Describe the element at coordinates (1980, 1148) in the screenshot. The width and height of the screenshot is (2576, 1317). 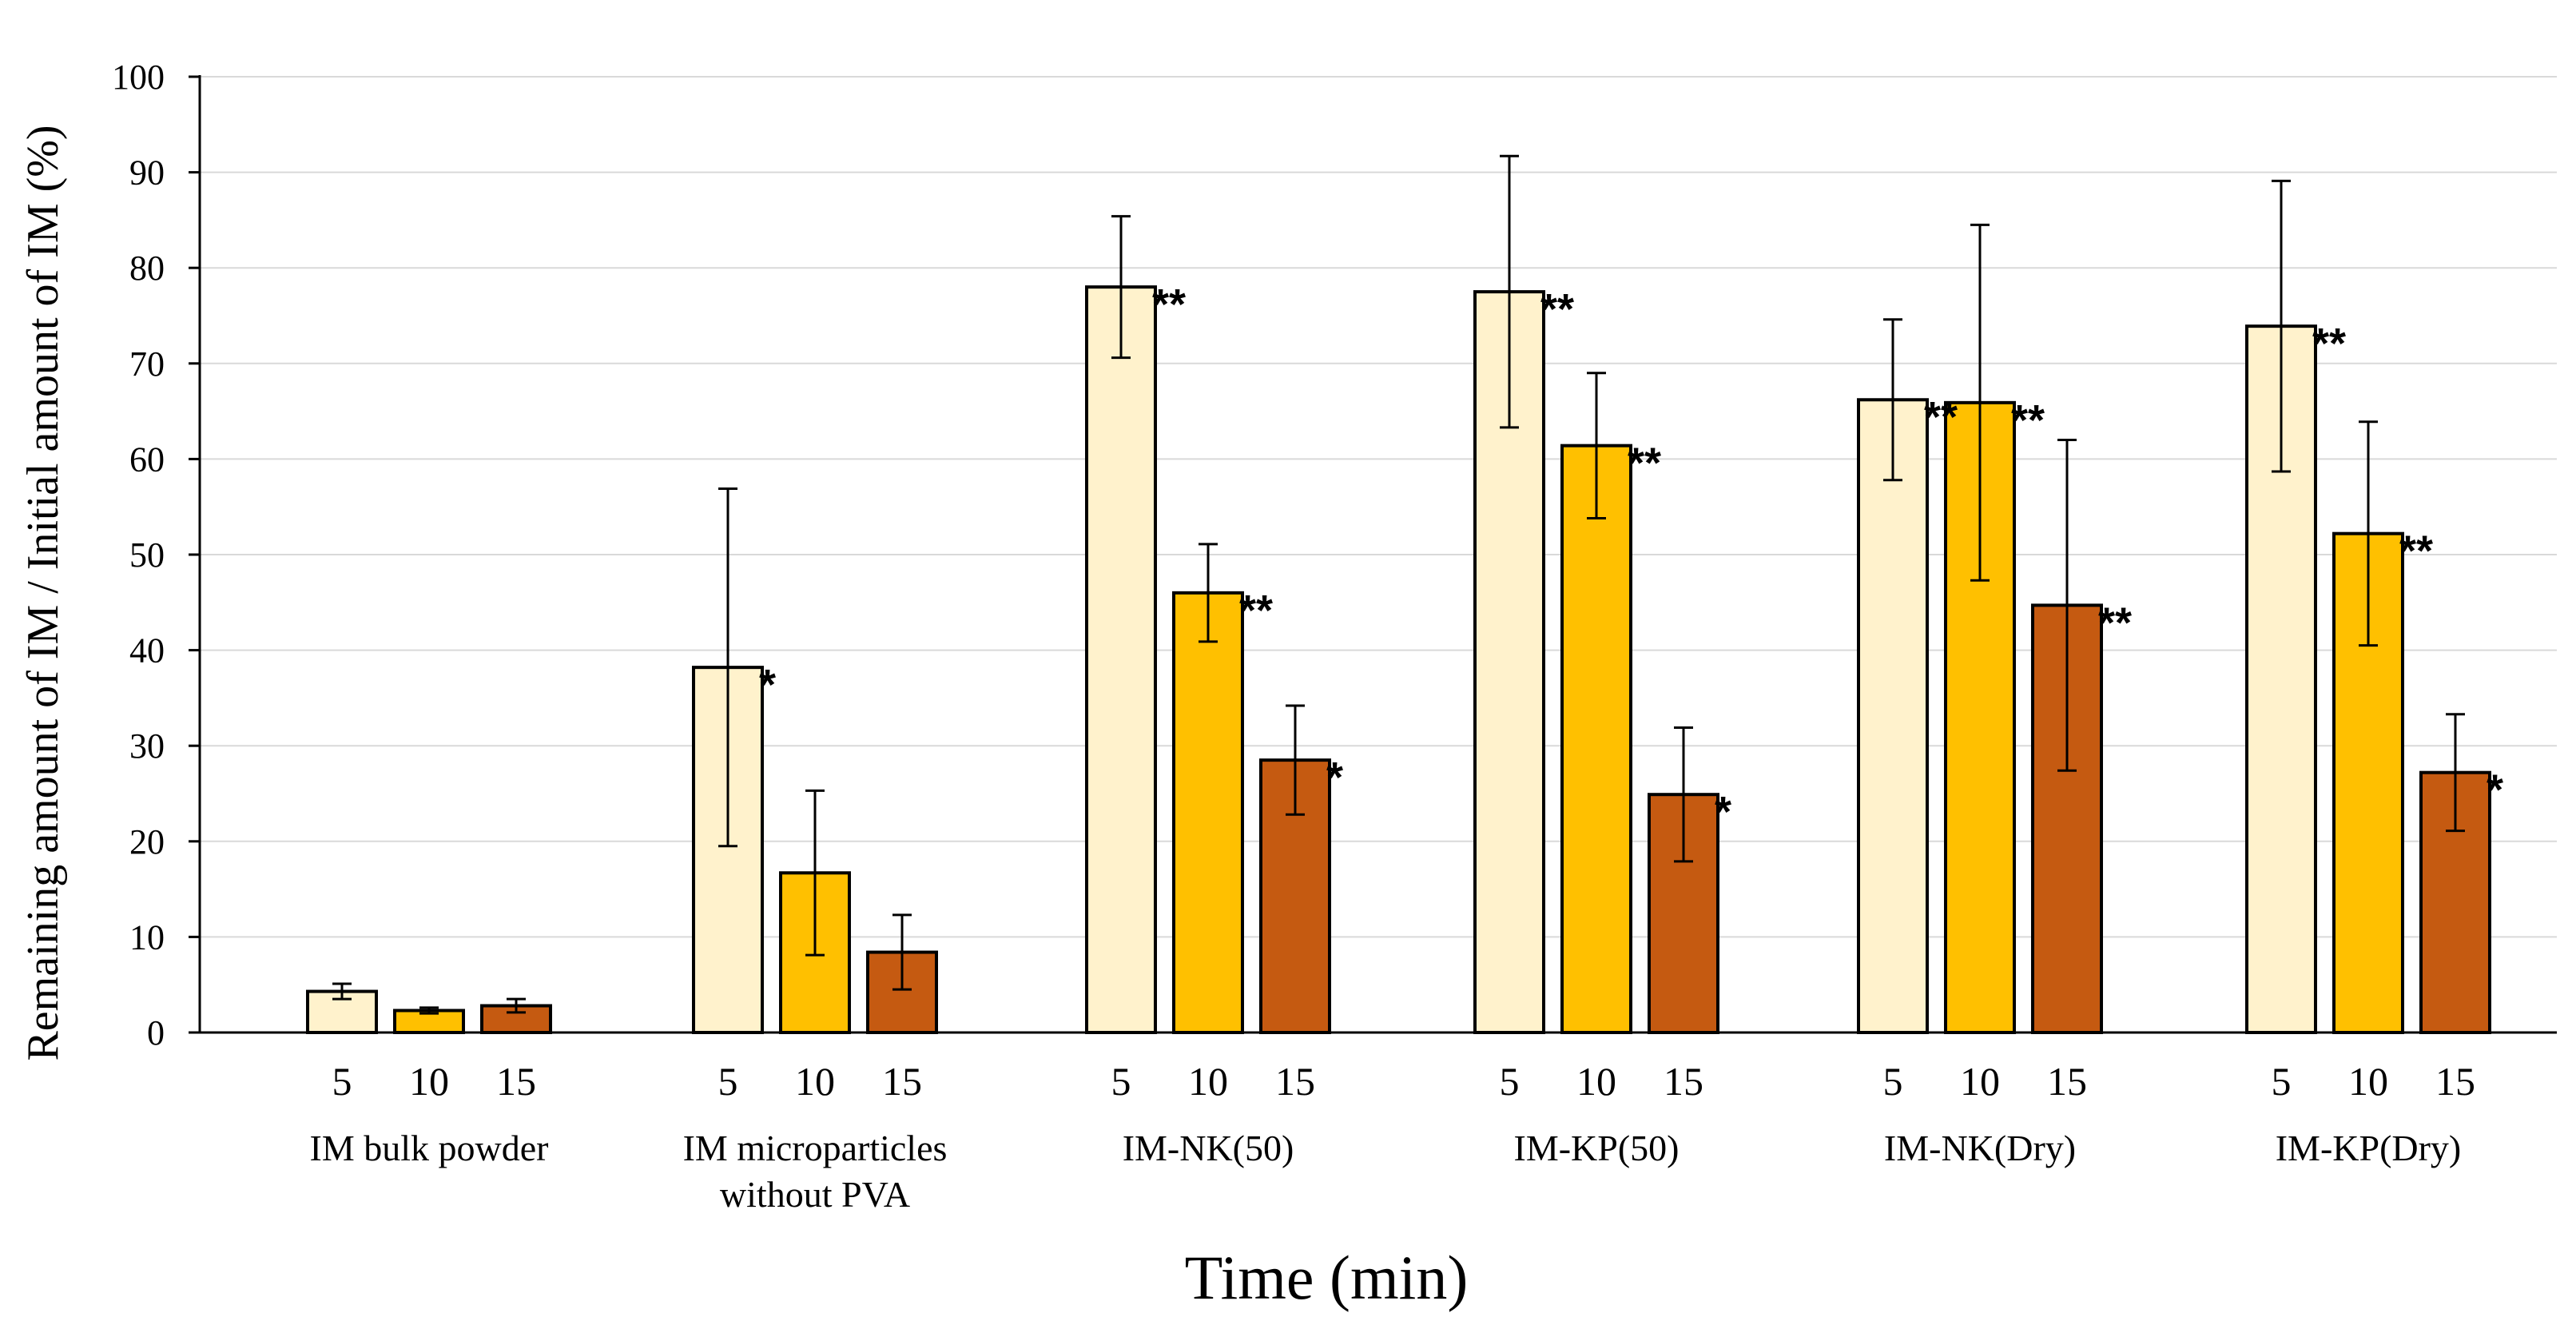
I see `group-label-5: IM-NK(Dry)` at that location.